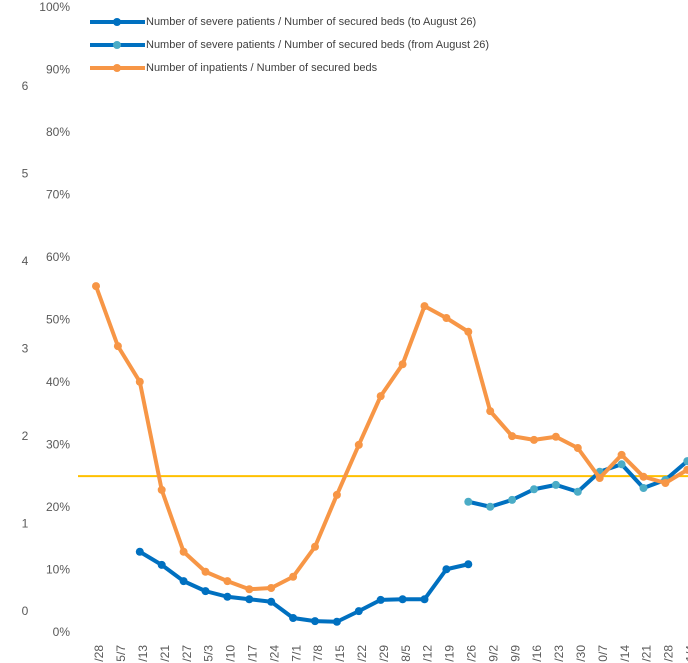  I want to click on x-tick-label: 9/2, so click(493, 653).